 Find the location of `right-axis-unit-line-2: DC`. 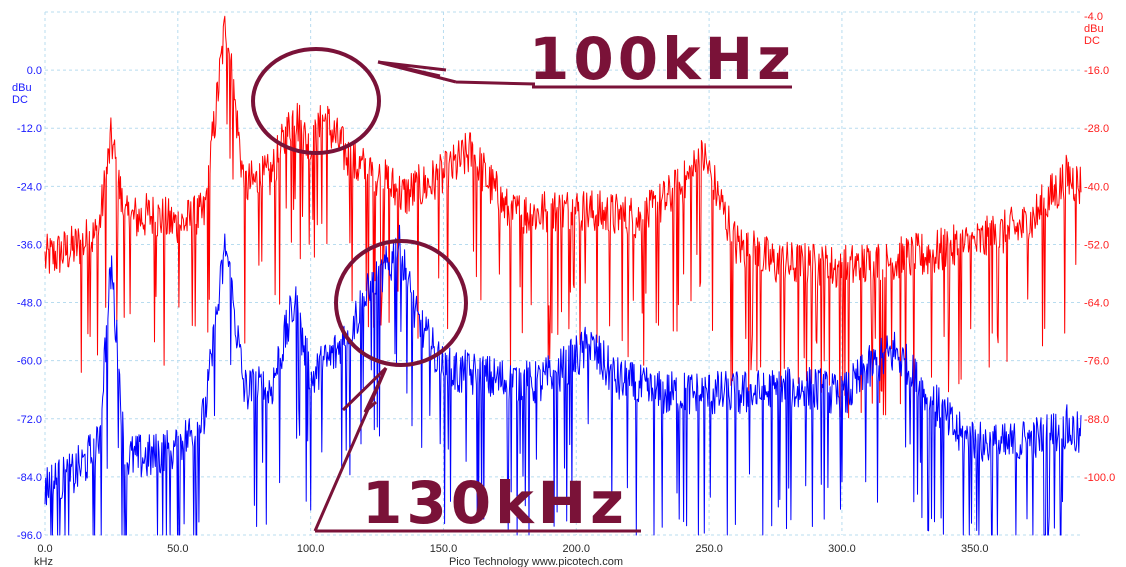

right-axis-unit-line-2: DC is located at coordinates (1092, 41).